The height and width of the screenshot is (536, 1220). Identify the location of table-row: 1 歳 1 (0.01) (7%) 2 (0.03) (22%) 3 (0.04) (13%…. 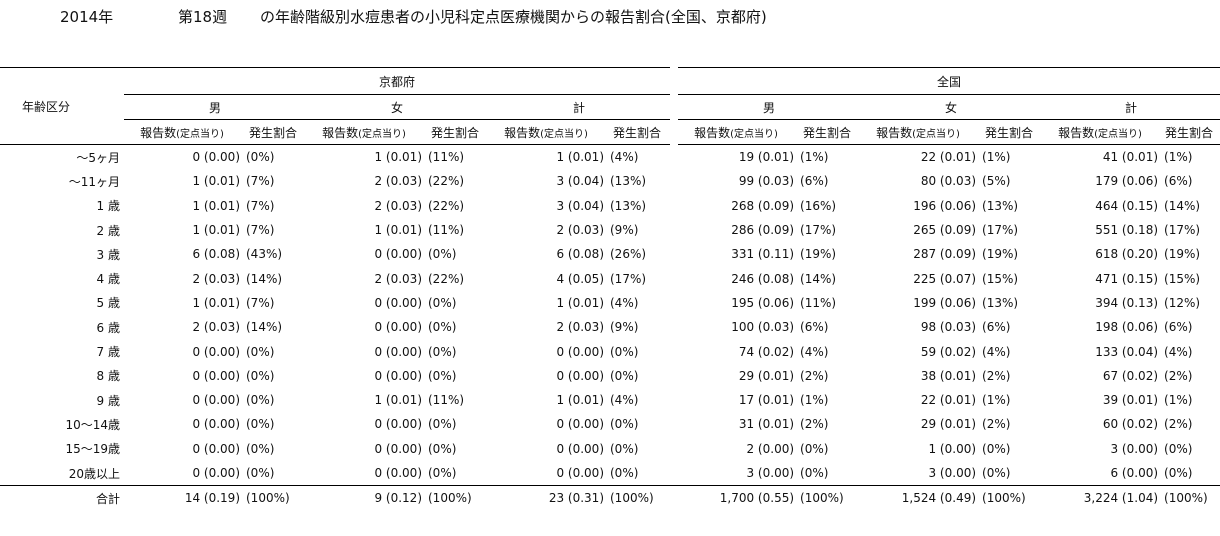
(610, 206).